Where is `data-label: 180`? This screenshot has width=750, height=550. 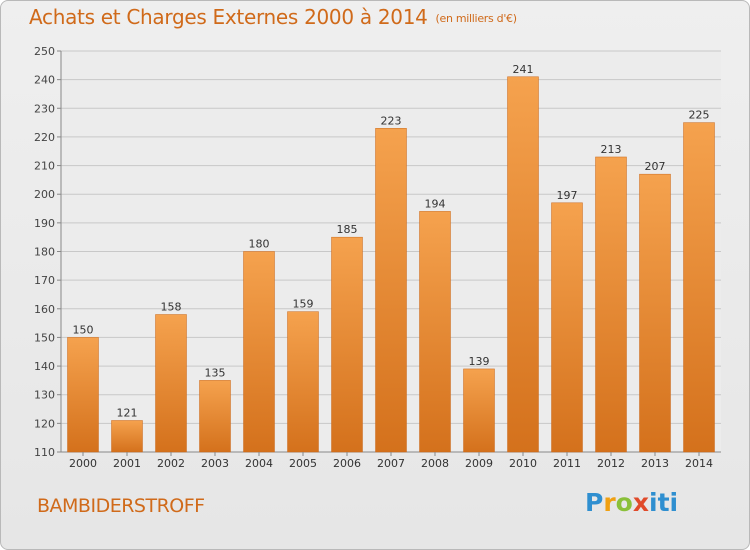
data-label: 180 is located at coordinates (259, 244).